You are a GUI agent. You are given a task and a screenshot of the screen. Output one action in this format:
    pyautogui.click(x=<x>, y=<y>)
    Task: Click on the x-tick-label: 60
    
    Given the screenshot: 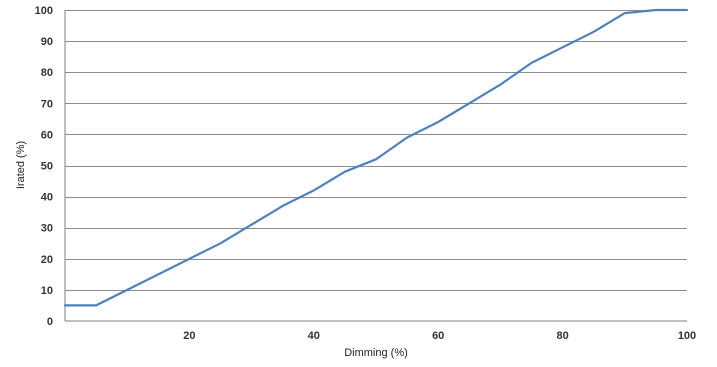 What is the action you would take?
    pyautogui.click(x=438, y=336)
    